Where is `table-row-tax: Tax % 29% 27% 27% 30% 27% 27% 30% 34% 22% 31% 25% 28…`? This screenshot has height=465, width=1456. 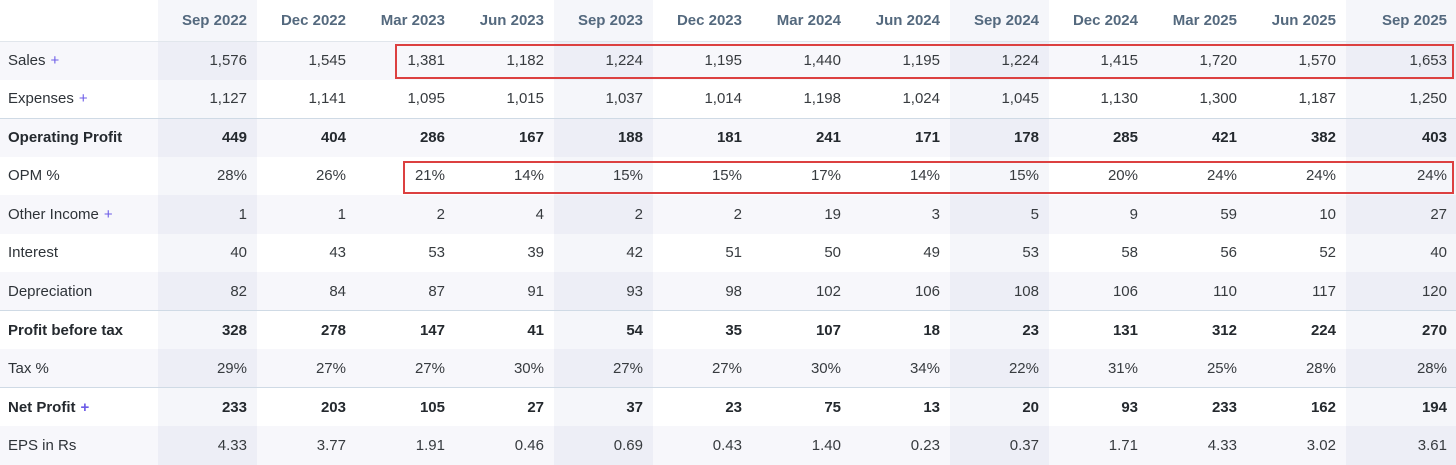 table-row-tax: Tax % 29% 27% 27% 30% 27% 27% 30% 34% 22% 31% 25% 28… is located at coordinates (728, 368).